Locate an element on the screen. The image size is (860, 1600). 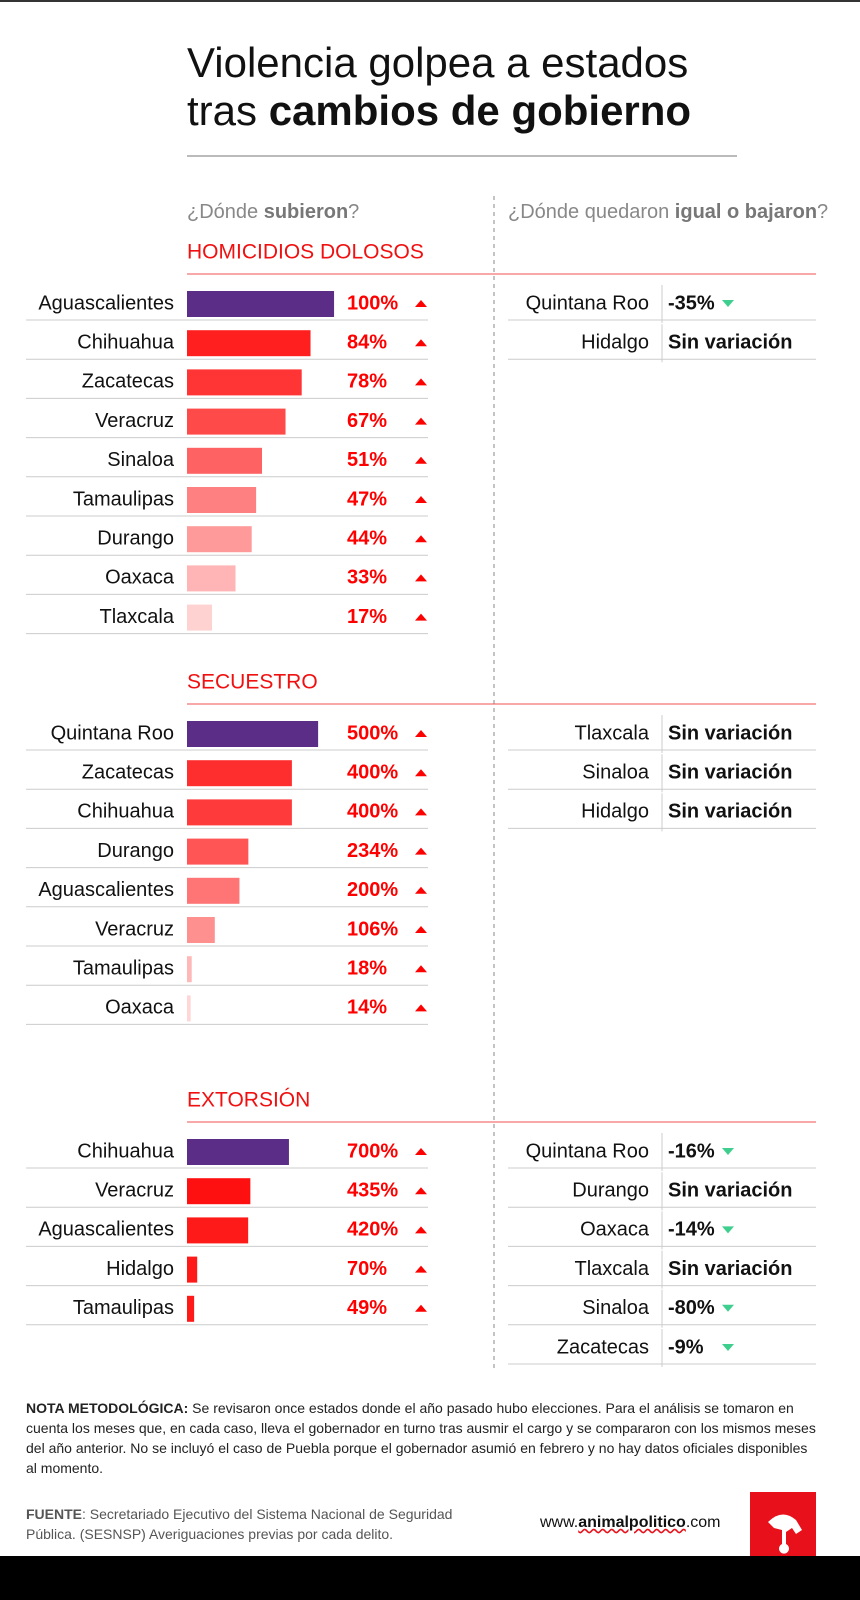
value-label: 78% is located at coordinates (367, 382).